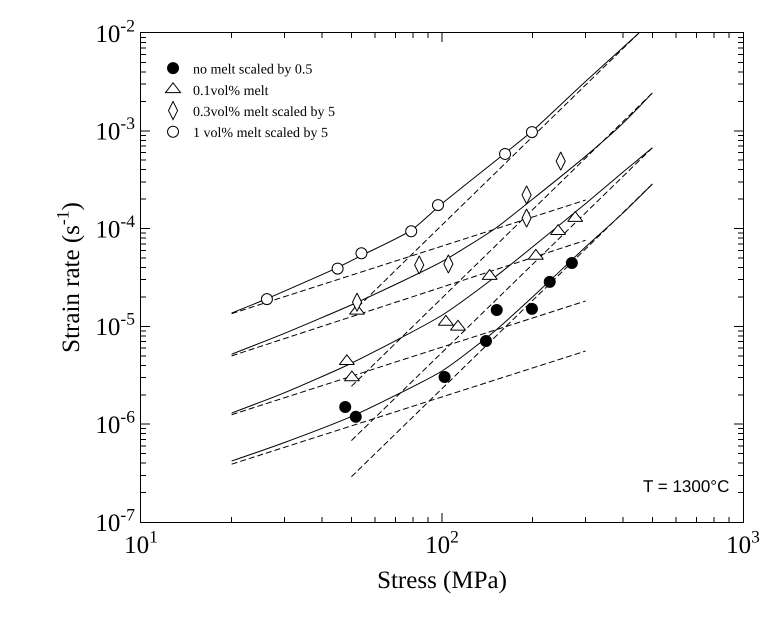  I want to click on legend-label: 0.3vol% melt scaled by 5, so click(264, 112).